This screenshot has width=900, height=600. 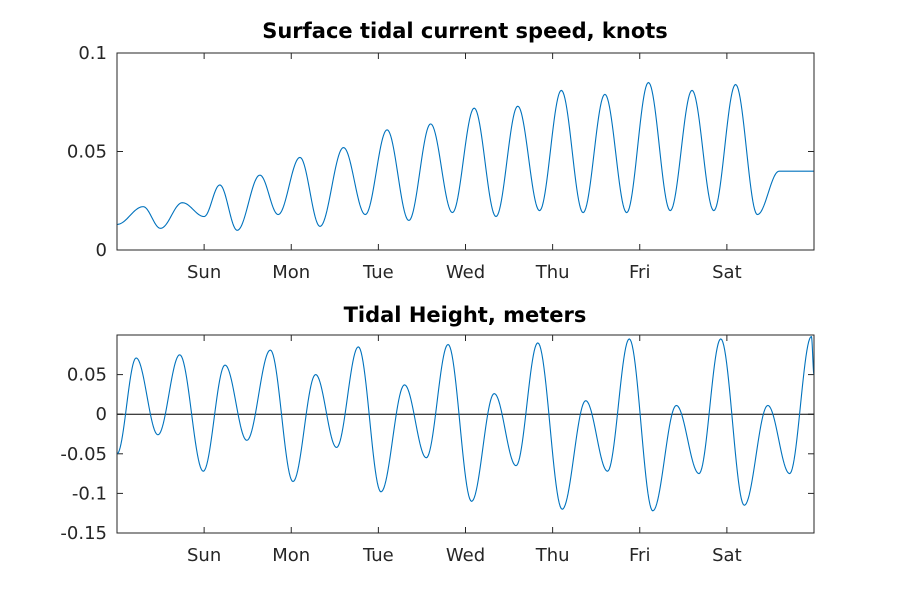 What do you see at coordinates (83, 454) in the screenshot?
I see `tidal-height-ytick-label: -0.05` at bounding box center [83, 454].